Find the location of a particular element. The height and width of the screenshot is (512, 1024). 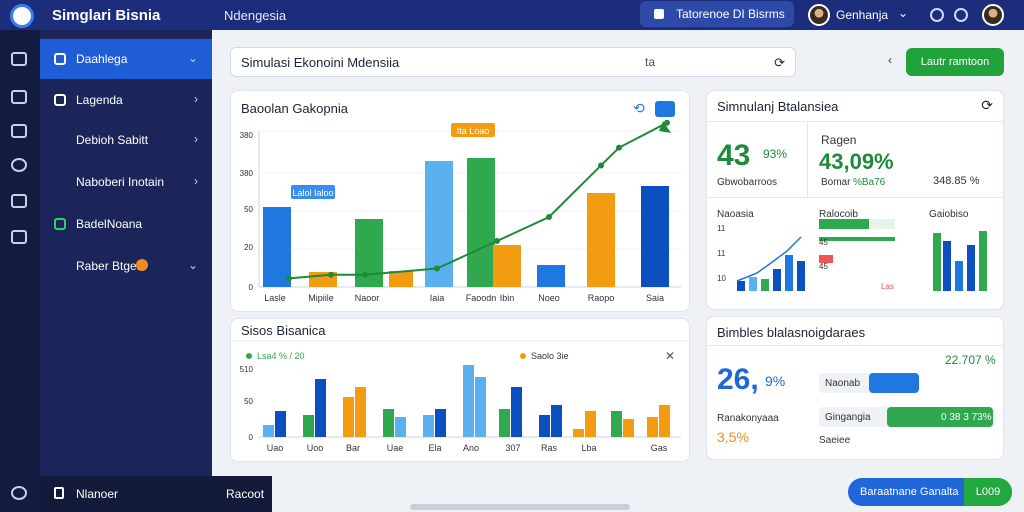

sidebar-item-label: Debioh Sabitt is located at coordinates (112, 140).